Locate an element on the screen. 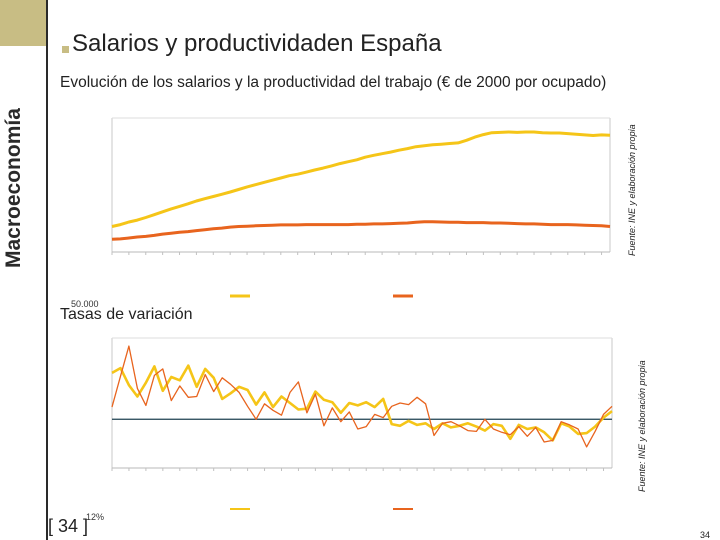 This screenshot has height=540, width=720. page-number: 34 is located at coordinates (704, 535).